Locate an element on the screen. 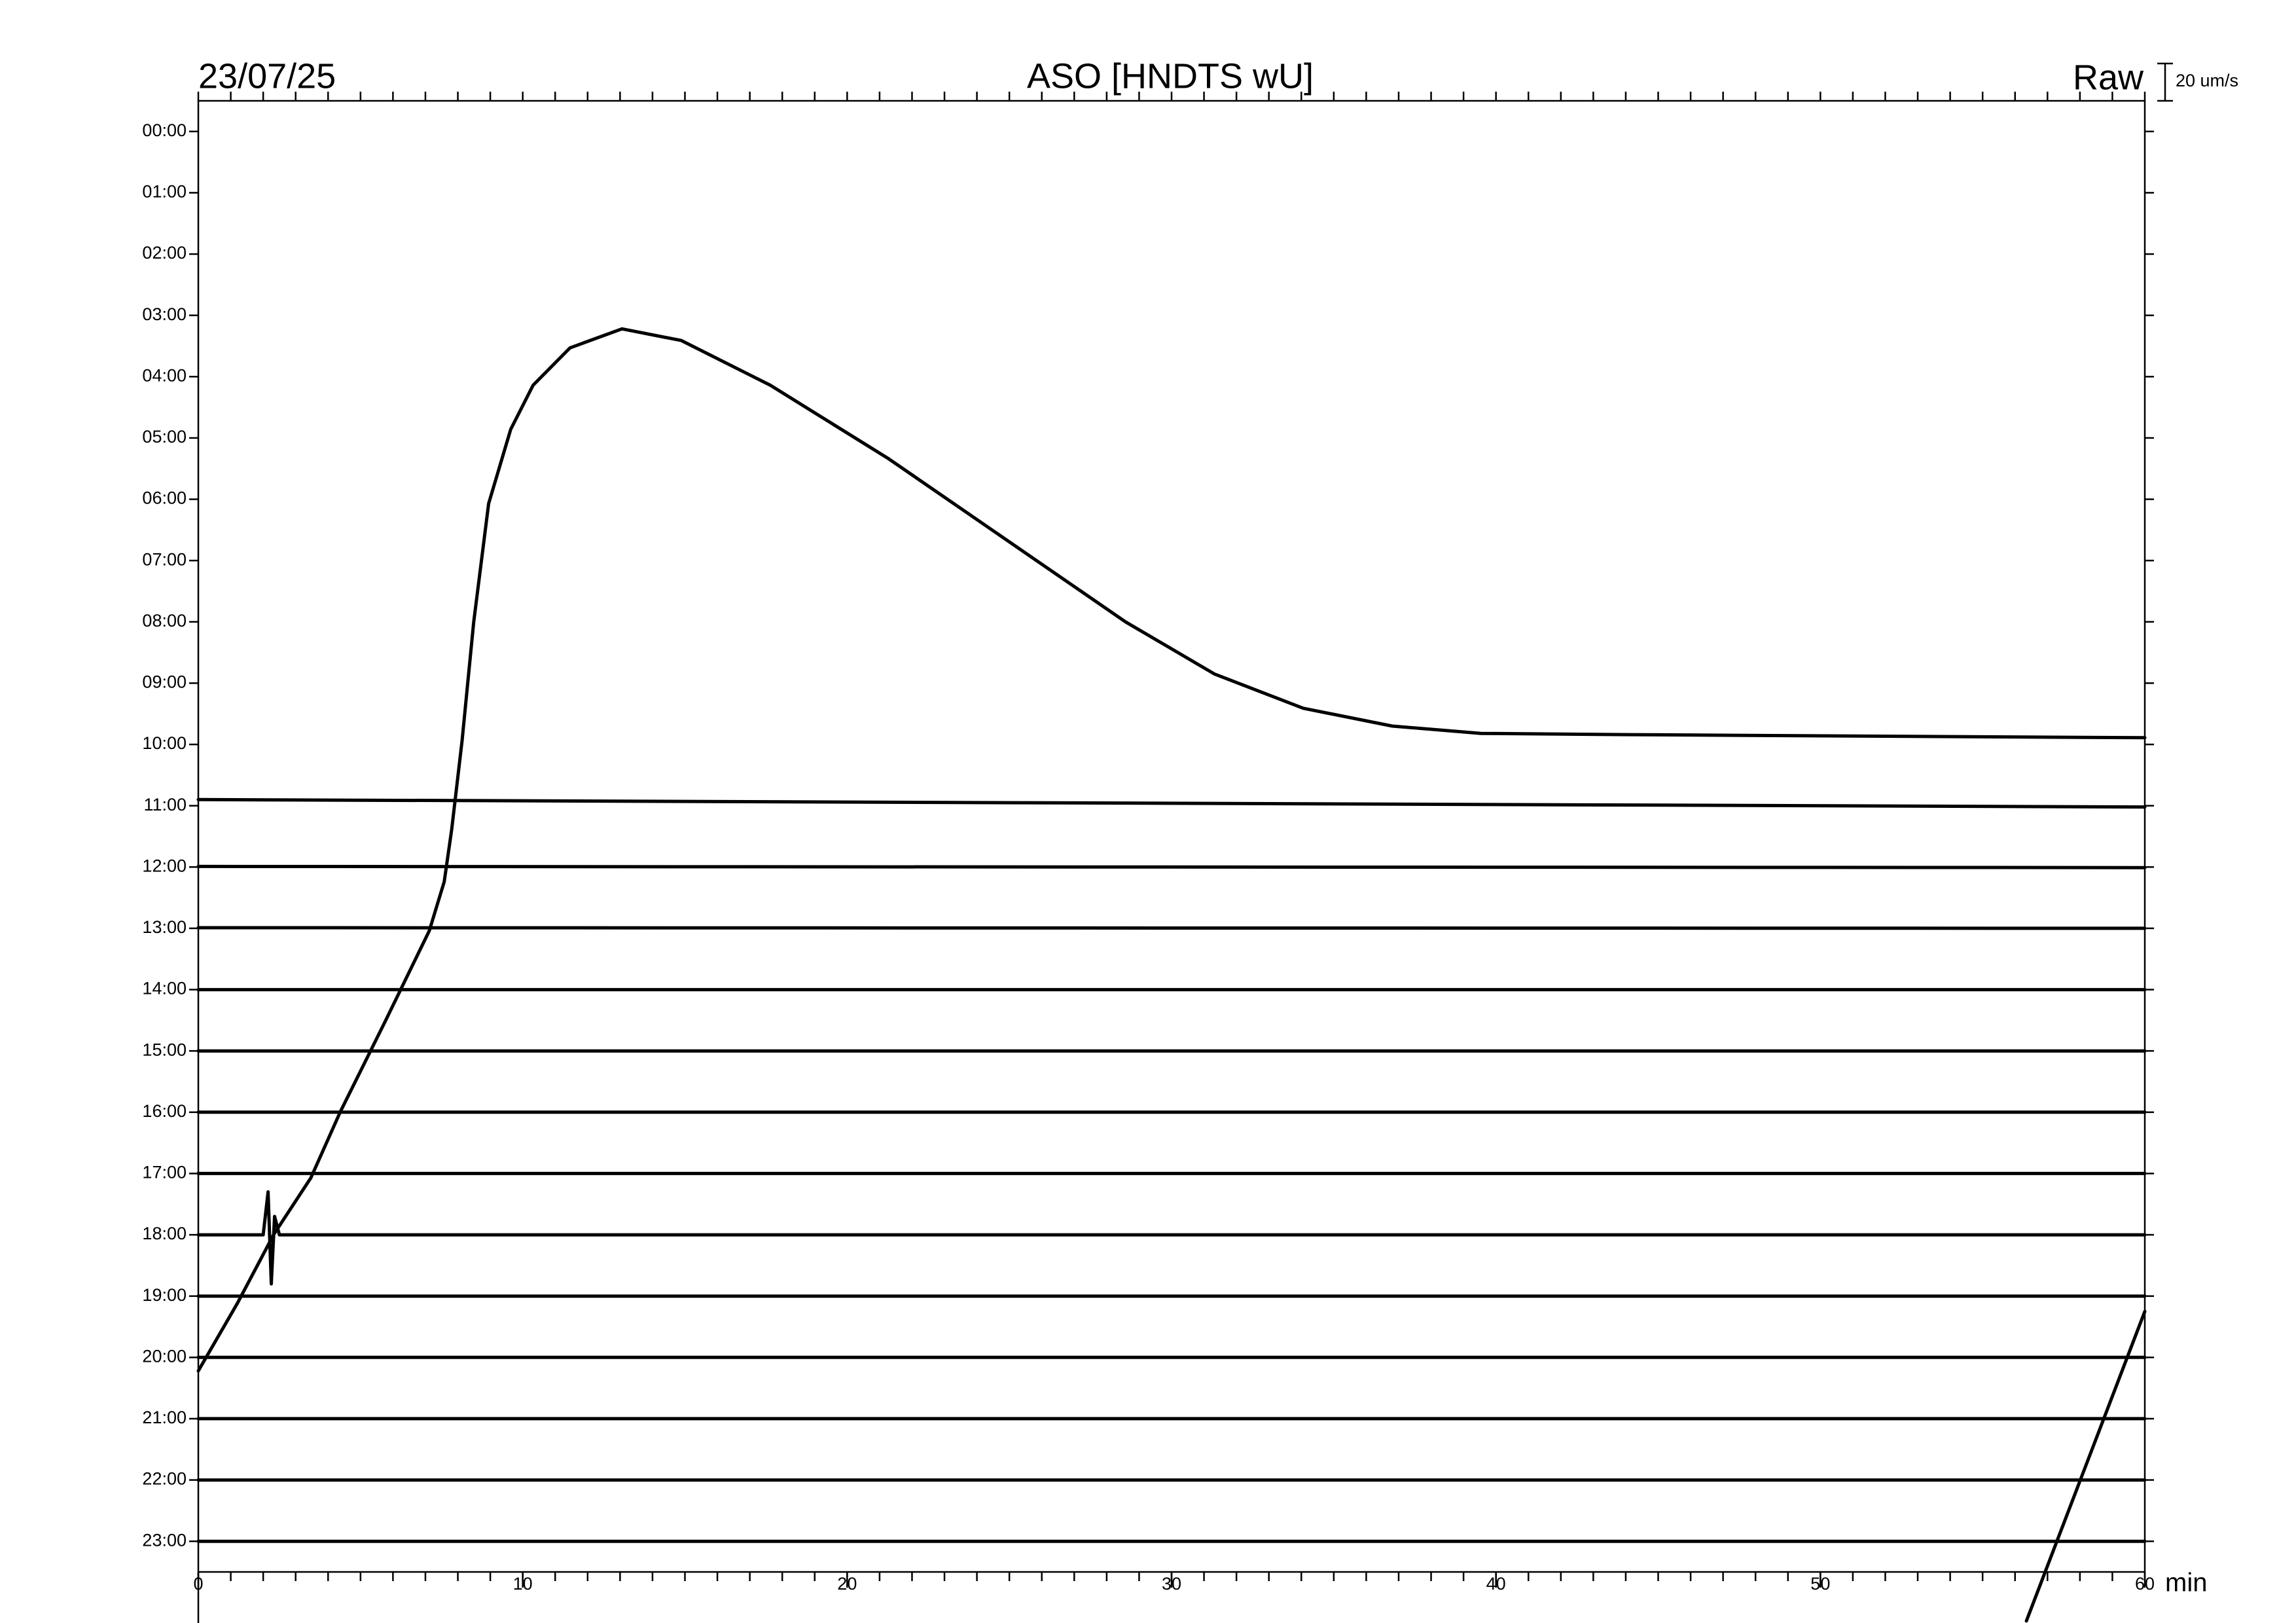  row-label: 00:00 is located at coordinates (164, 130).